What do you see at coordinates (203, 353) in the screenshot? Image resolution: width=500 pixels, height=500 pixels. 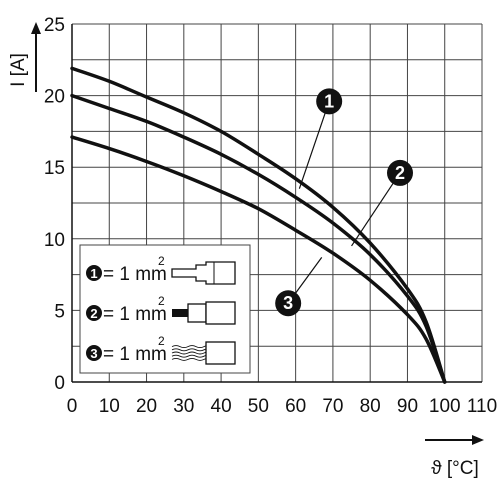 I see `stranded-wire-icon` at bounding box center [203, 353].